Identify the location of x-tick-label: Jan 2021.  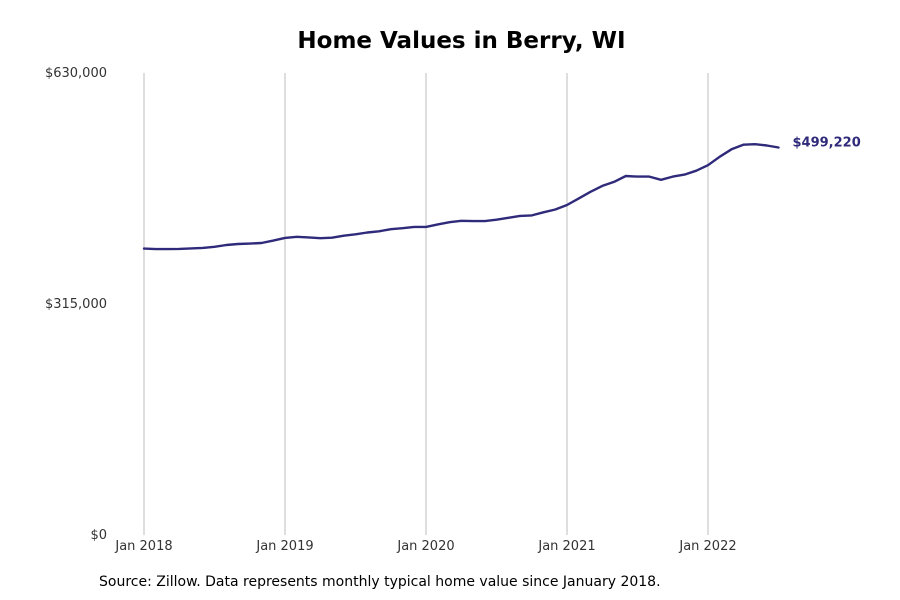
(566, 546).